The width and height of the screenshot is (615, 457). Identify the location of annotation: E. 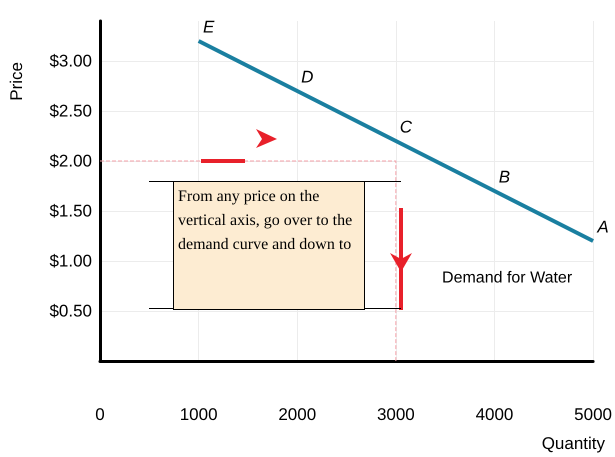
(208, 27).